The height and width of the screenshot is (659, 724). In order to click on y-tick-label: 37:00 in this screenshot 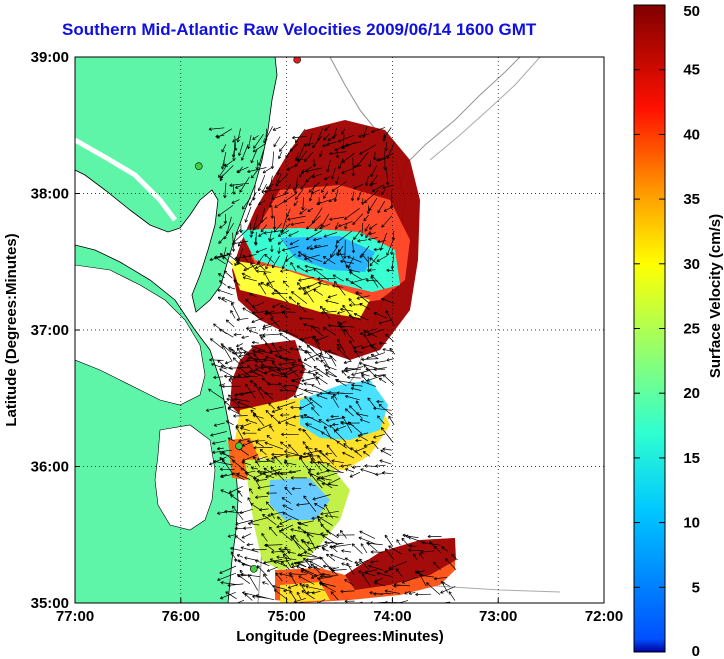, I will do `click(50, 330)`.